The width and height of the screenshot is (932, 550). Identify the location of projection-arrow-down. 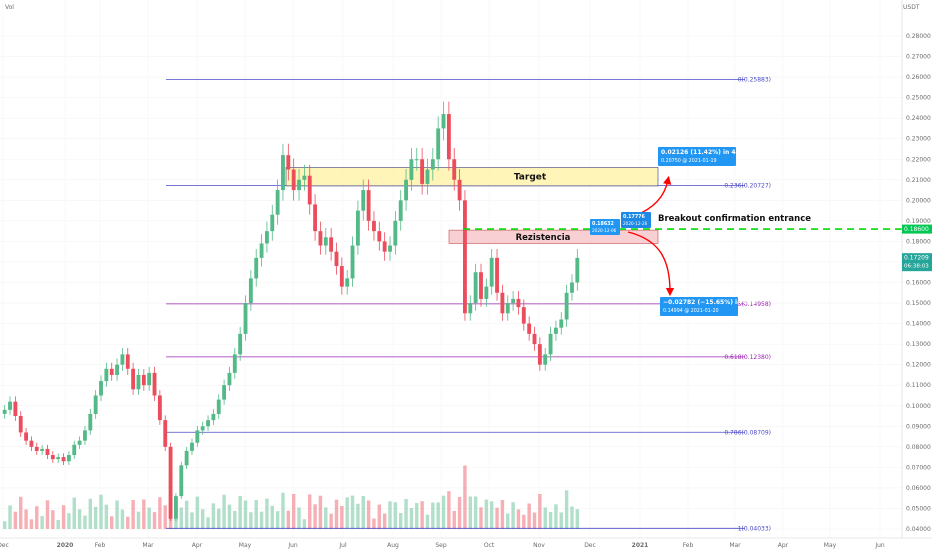
(651, 264).